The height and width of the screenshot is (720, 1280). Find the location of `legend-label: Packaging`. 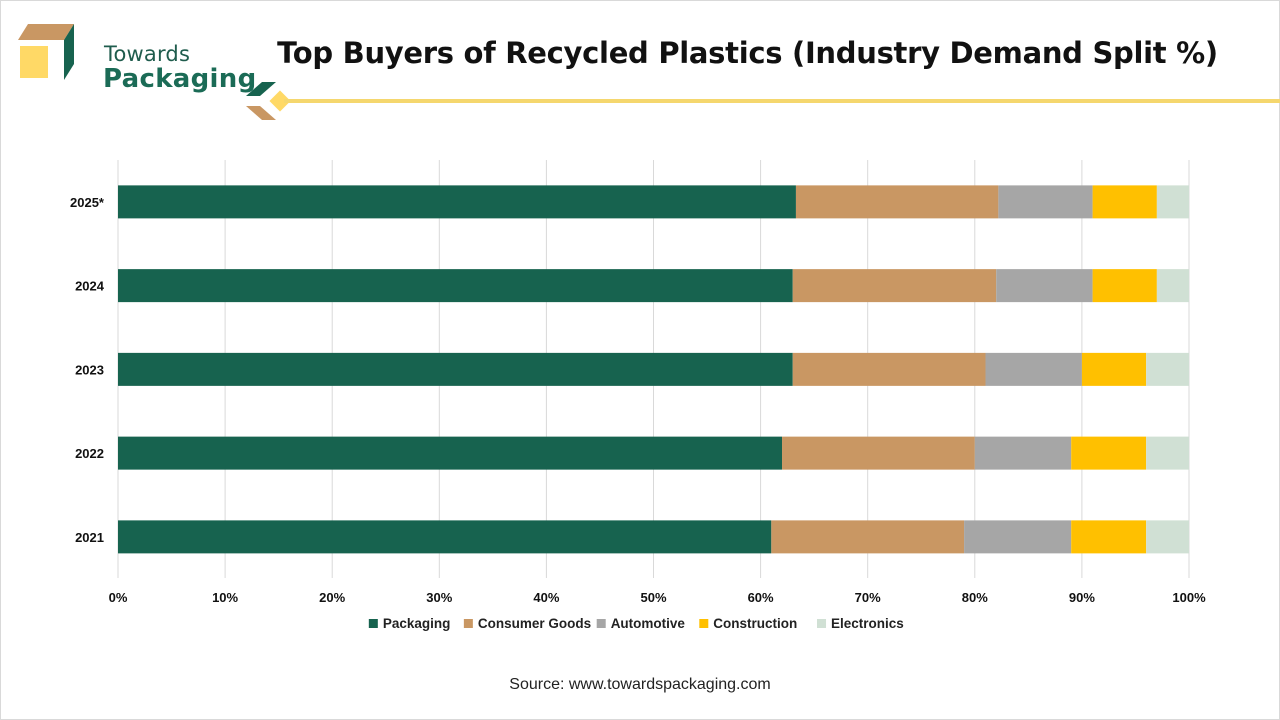

legend-label: Packaging is located at coordinates (417, 623).